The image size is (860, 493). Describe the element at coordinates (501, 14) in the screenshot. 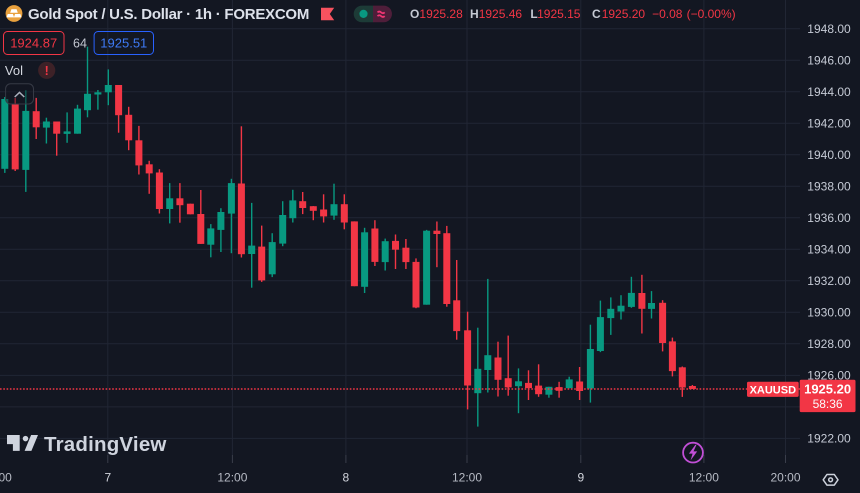

I see `svg-text: 1925.46` at that location.